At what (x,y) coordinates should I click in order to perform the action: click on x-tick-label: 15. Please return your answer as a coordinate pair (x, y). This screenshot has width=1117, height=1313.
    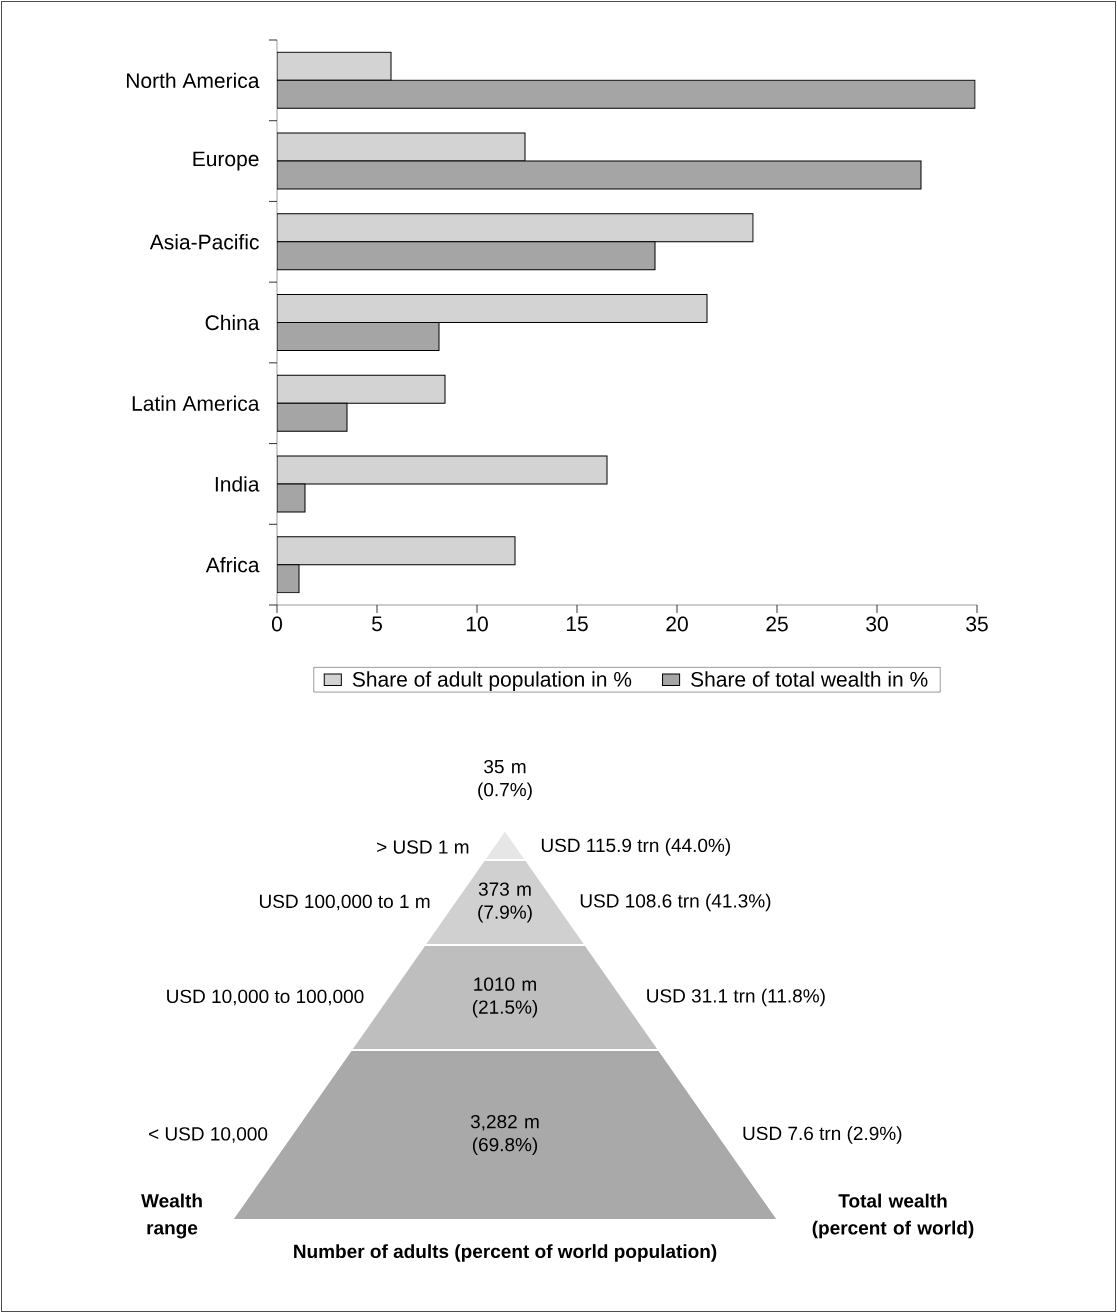
    Looking at the image, I should click on (577, 624).